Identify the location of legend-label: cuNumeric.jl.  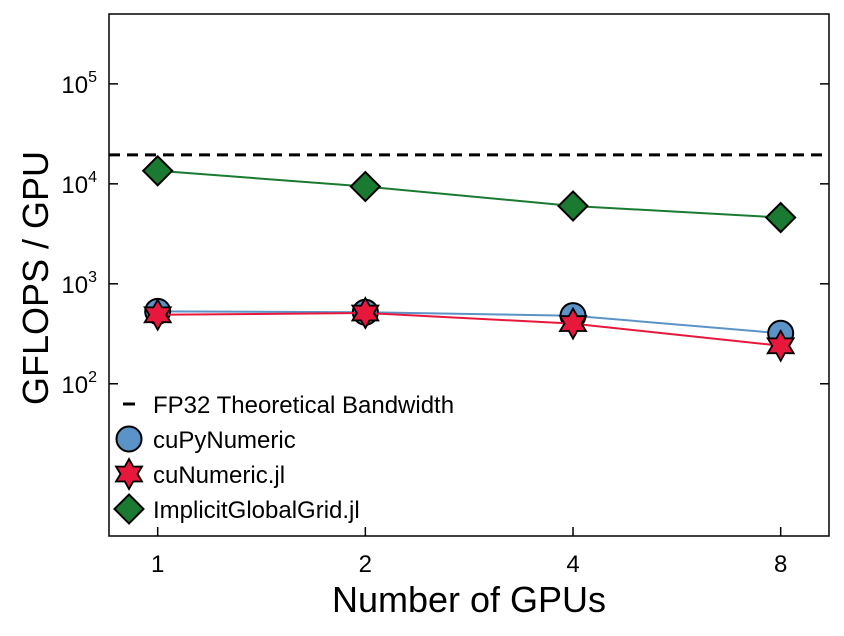
(219, 475).